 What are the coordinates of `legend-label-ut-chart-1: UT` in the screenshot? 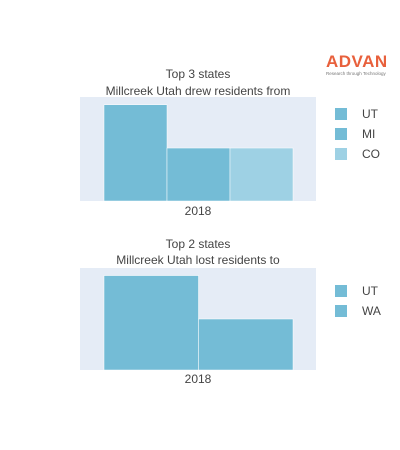 It's located at (370, 114).